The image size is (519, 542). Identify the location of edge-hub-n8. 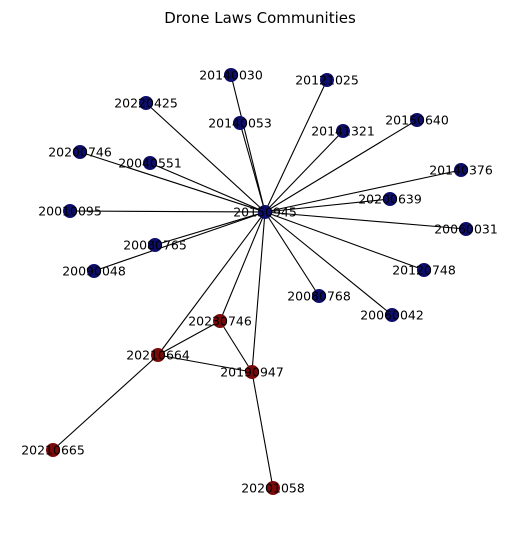
(207, 187).